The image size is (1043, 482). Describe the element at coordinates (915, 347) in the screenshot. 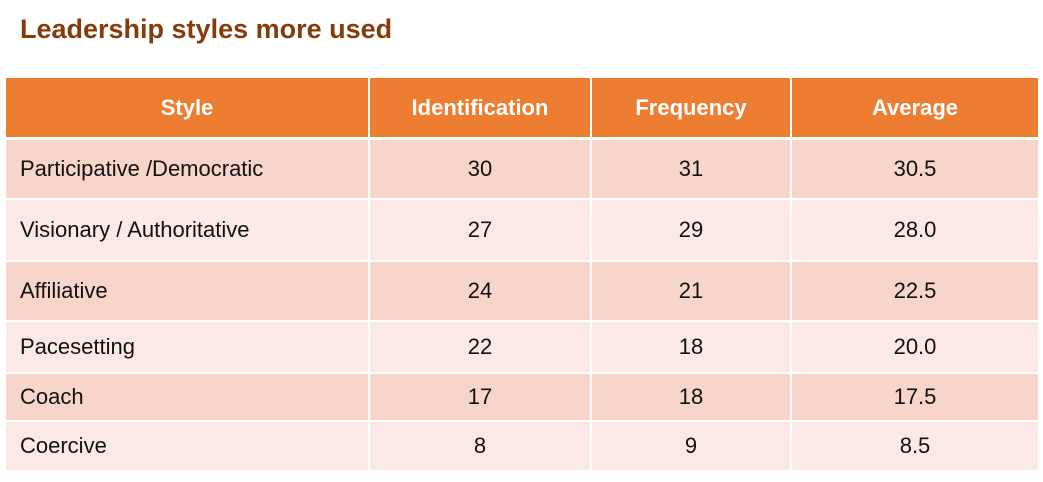

I see `table-cell: 20.0` at that location.